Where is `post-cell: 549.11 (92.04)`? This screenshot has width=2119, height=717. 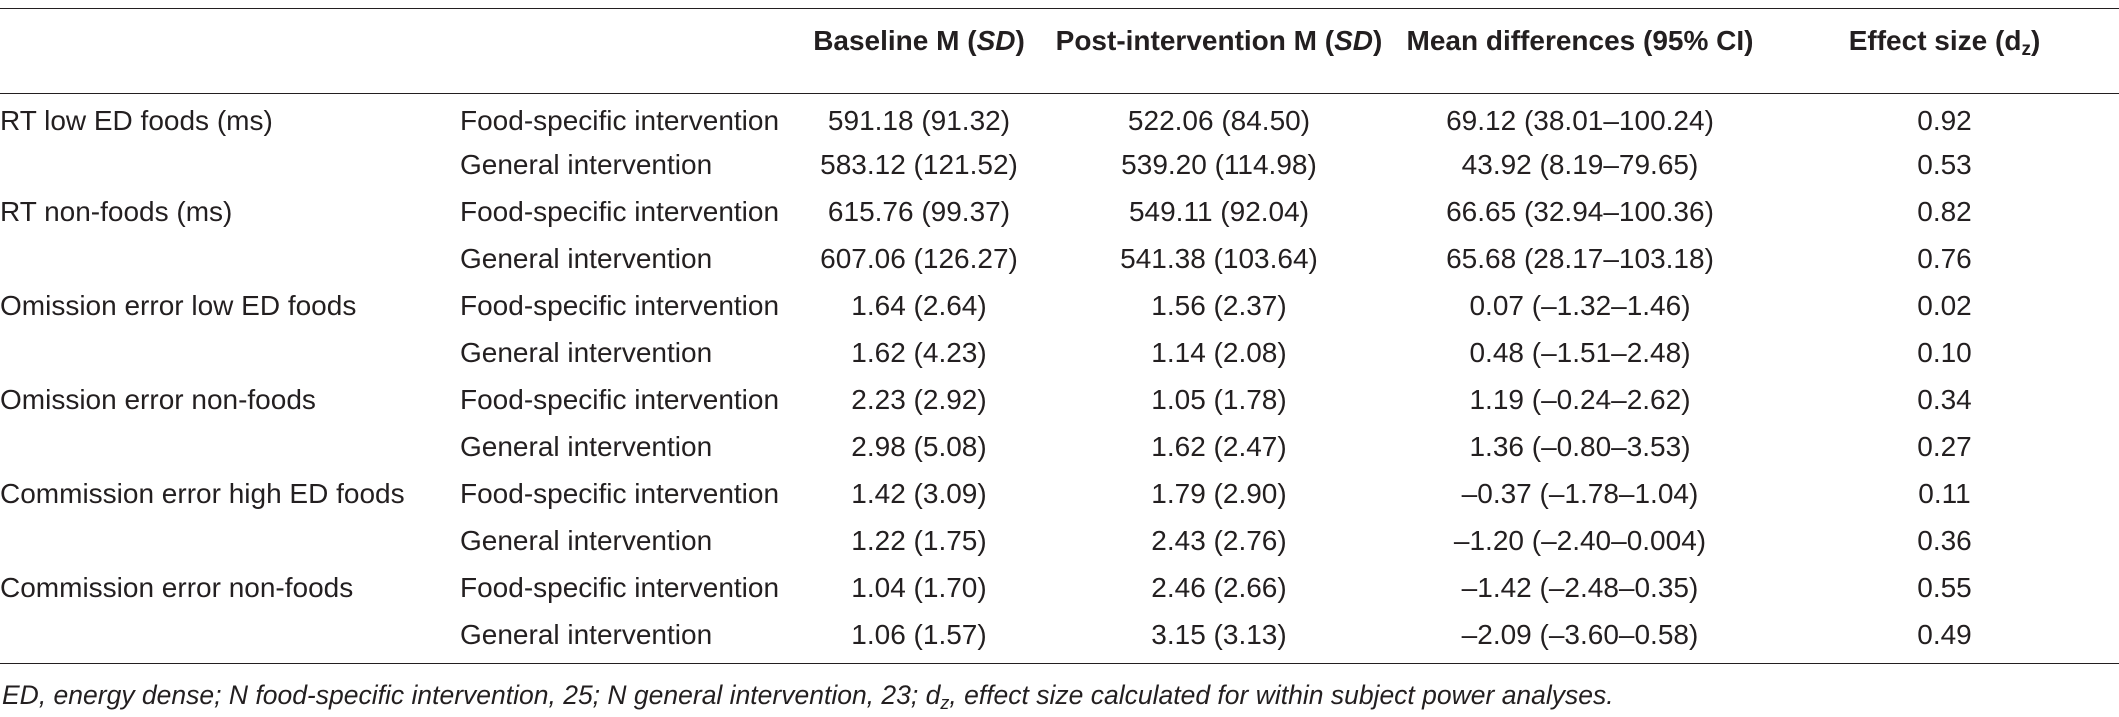 post-cell: 549.11 (92.04) is located at coordinates (1219, 211).